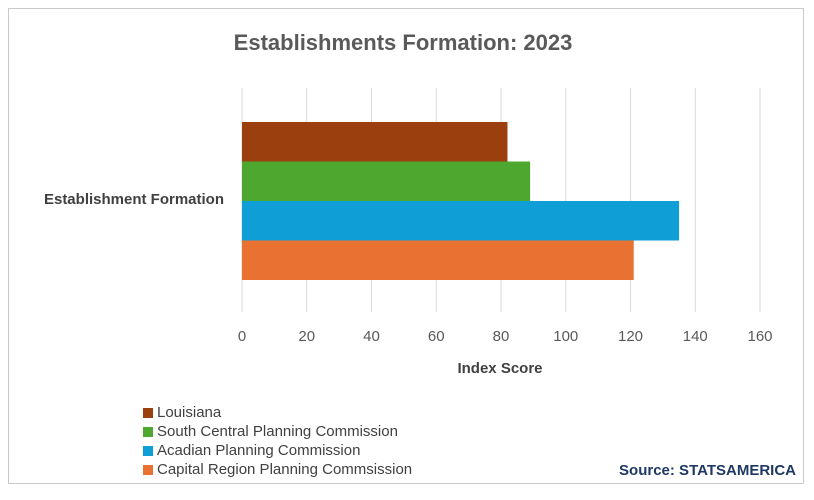  I want to click on x-tick-label: 0, so click(242, 336).